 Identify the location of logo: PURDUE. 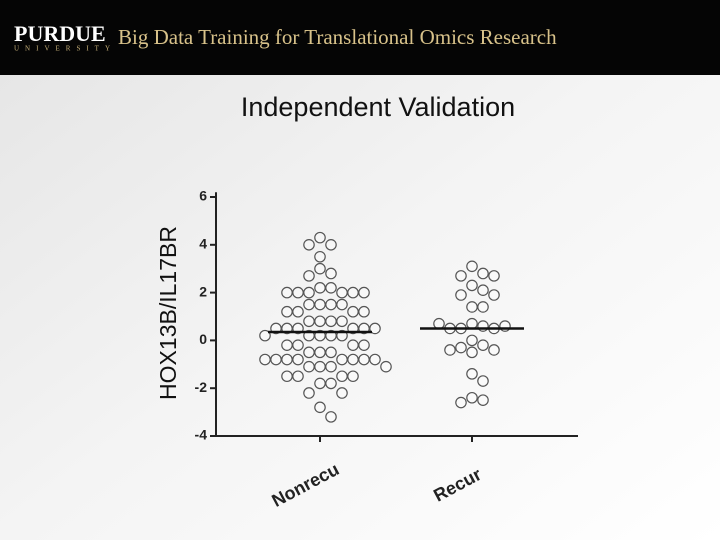
(60, 33).